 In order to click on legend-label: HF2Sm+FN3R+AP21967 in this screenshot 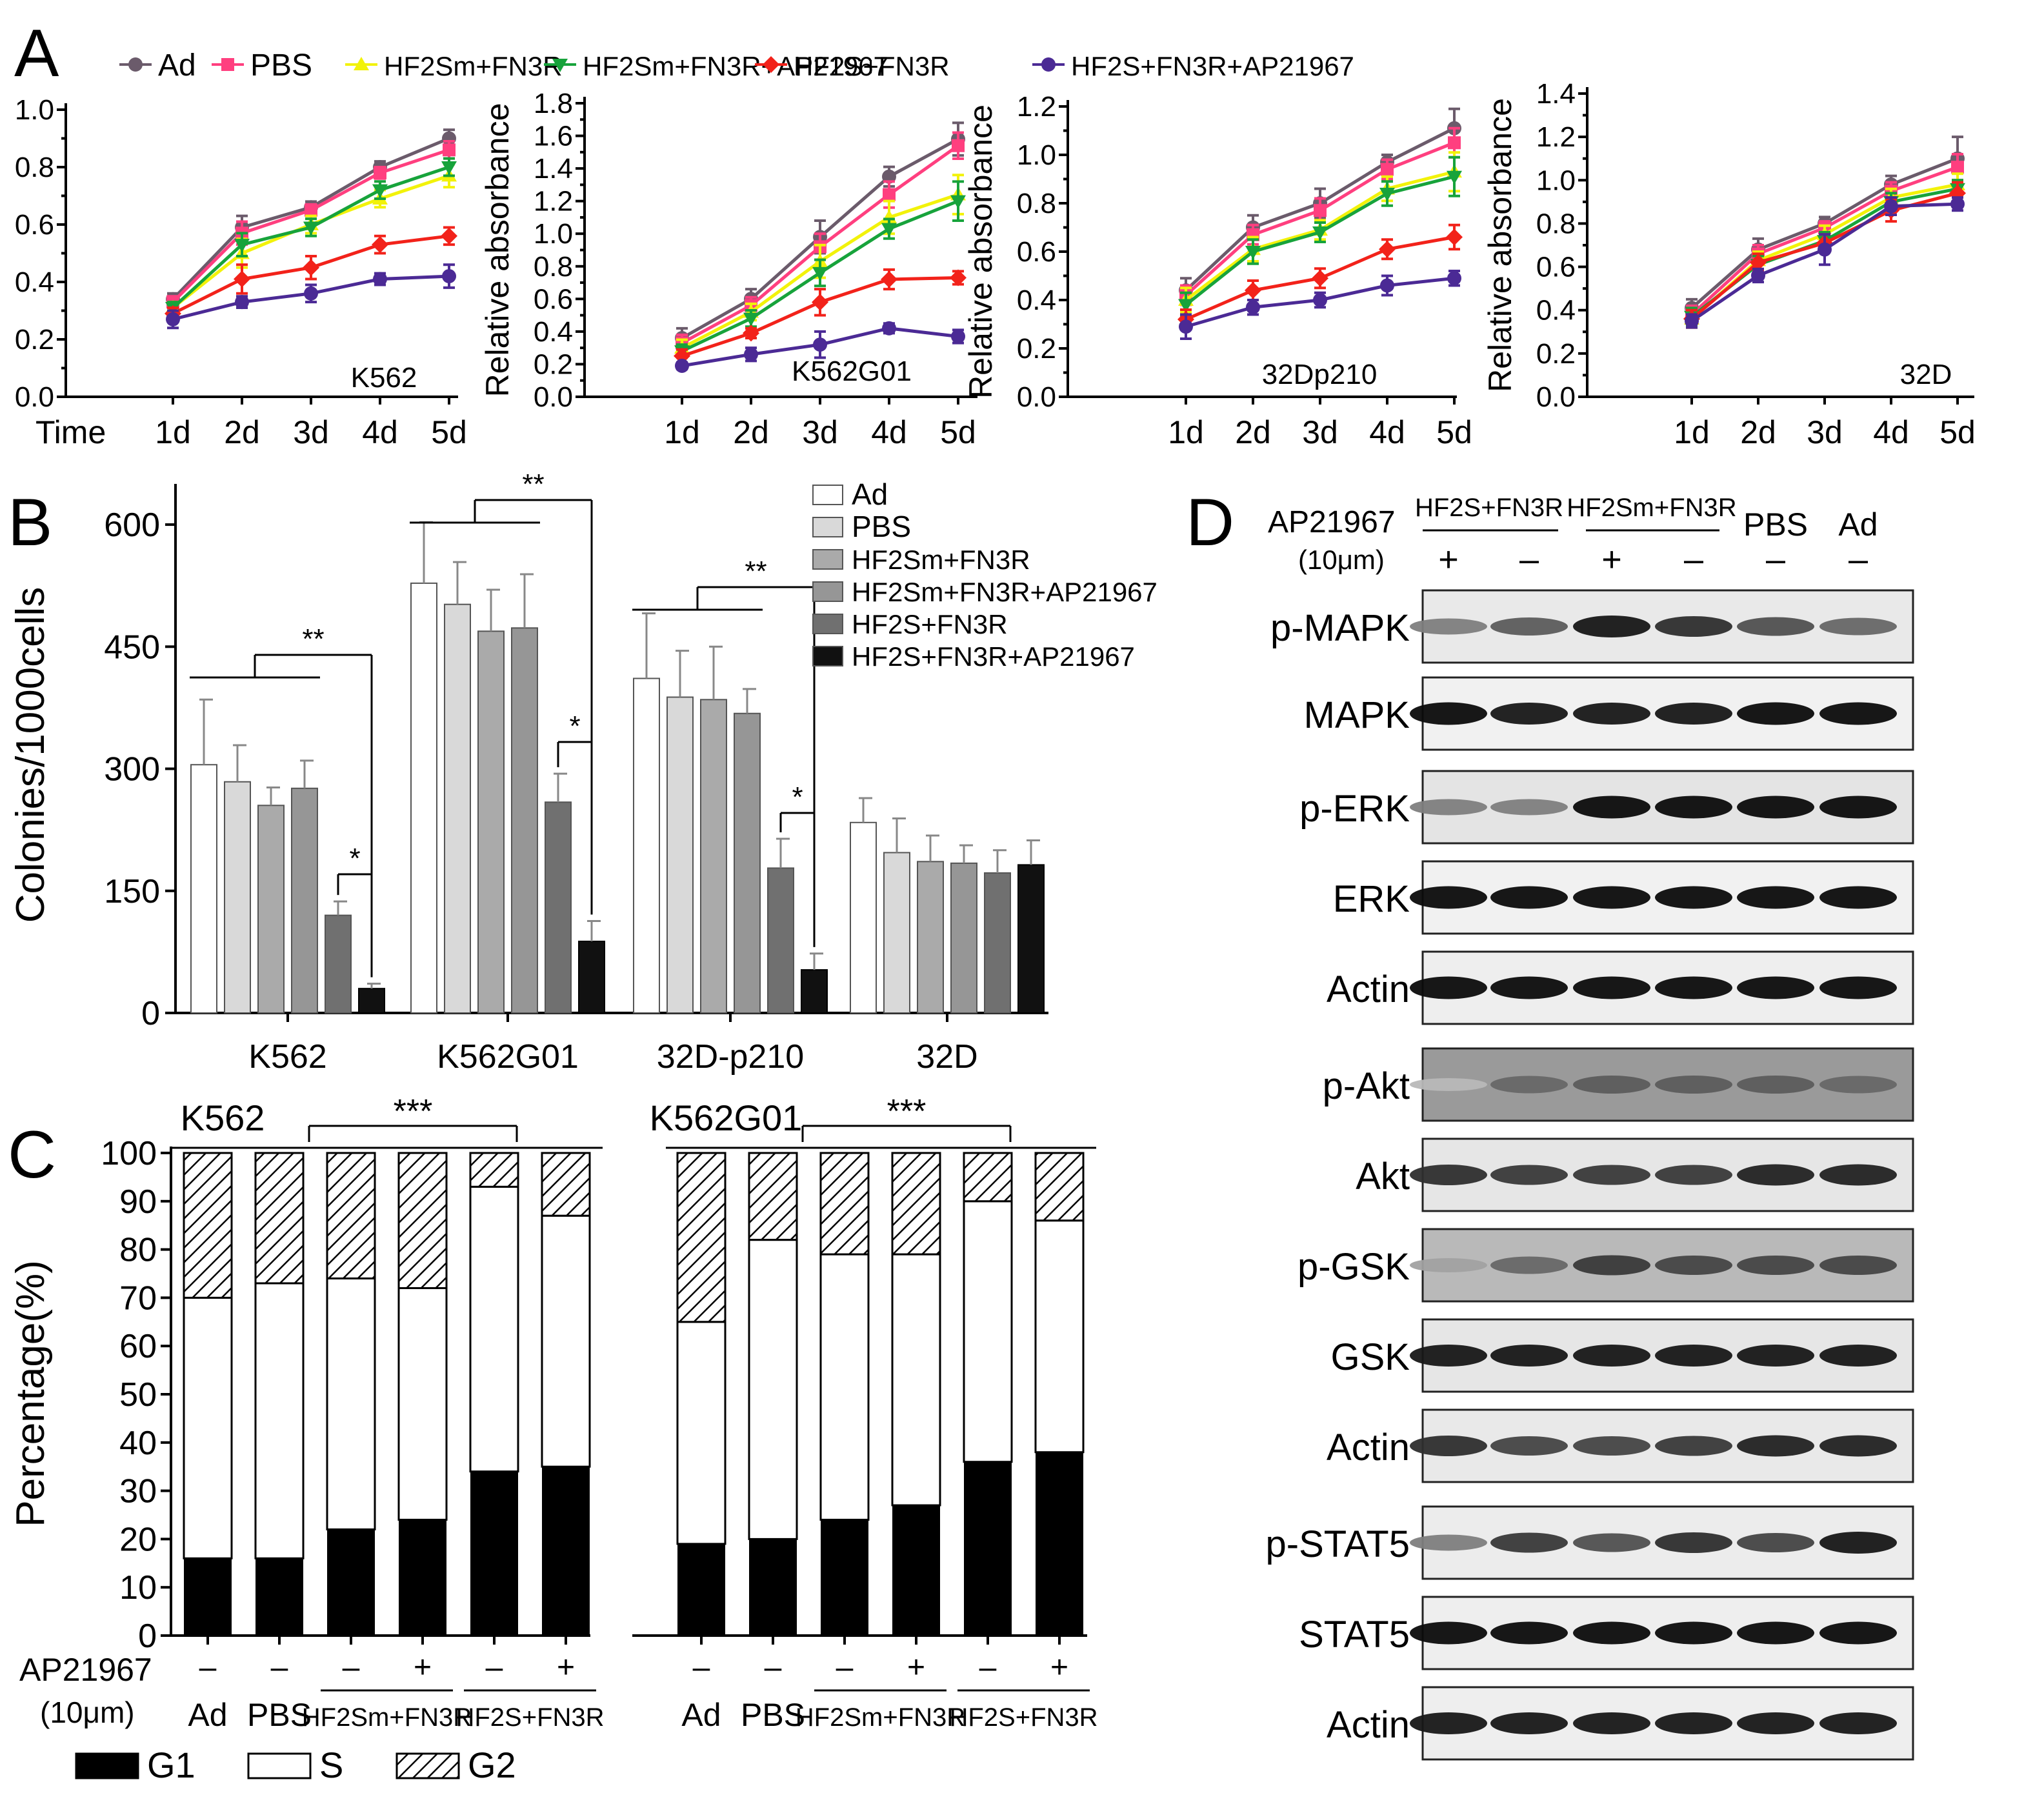, I will do `click(1004, 592)`.